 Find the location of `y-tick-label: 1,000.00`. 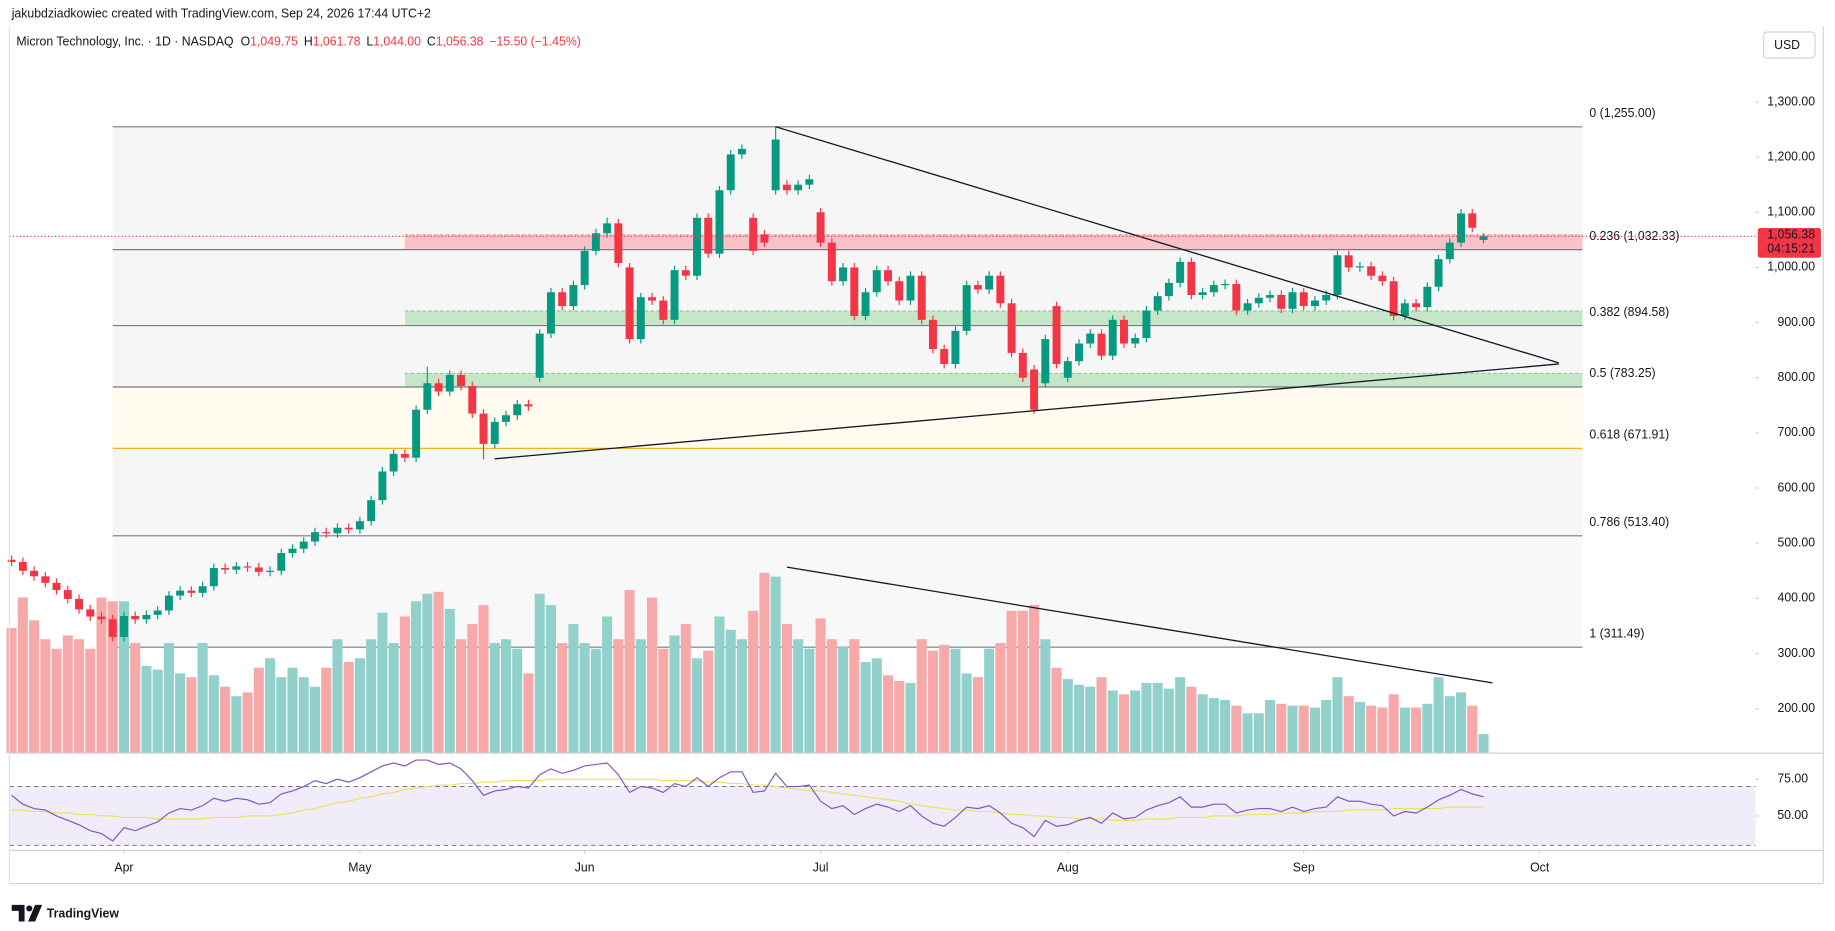

y-tick-label: 1,000.00 is located at coordinates (1791, 267).